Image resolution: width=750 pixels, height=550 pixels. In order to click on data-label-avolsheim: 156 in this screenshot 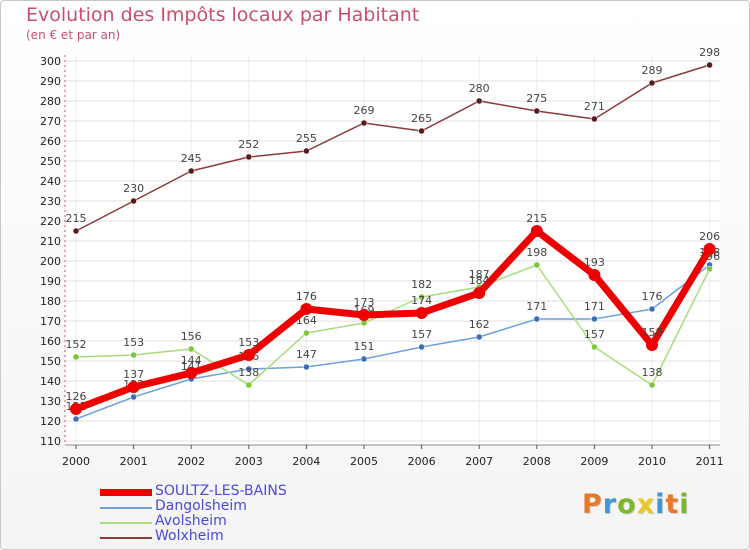, I will do `click(191, 336)`.